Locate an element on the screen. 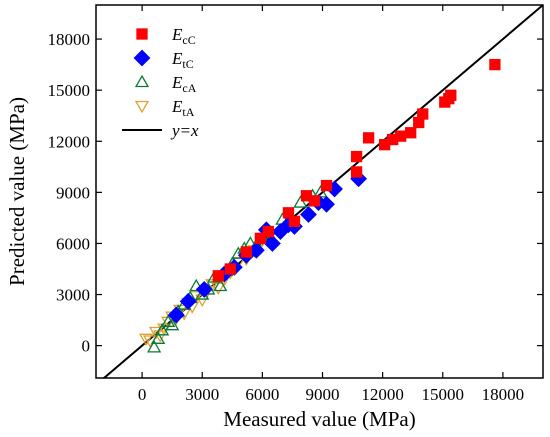 This screenshot has width=550, height=437. x-tick-label-2: 6000 is located at coordinates (262, 394).